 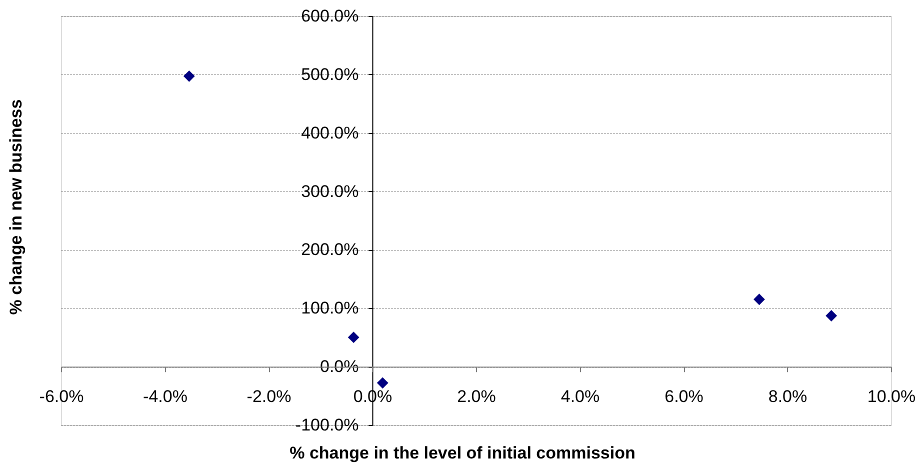 What do you see at coordinates (327, 425) in the screenshot?
I see `y-tick-label: -100.0%` at bounding box center [327, 425].